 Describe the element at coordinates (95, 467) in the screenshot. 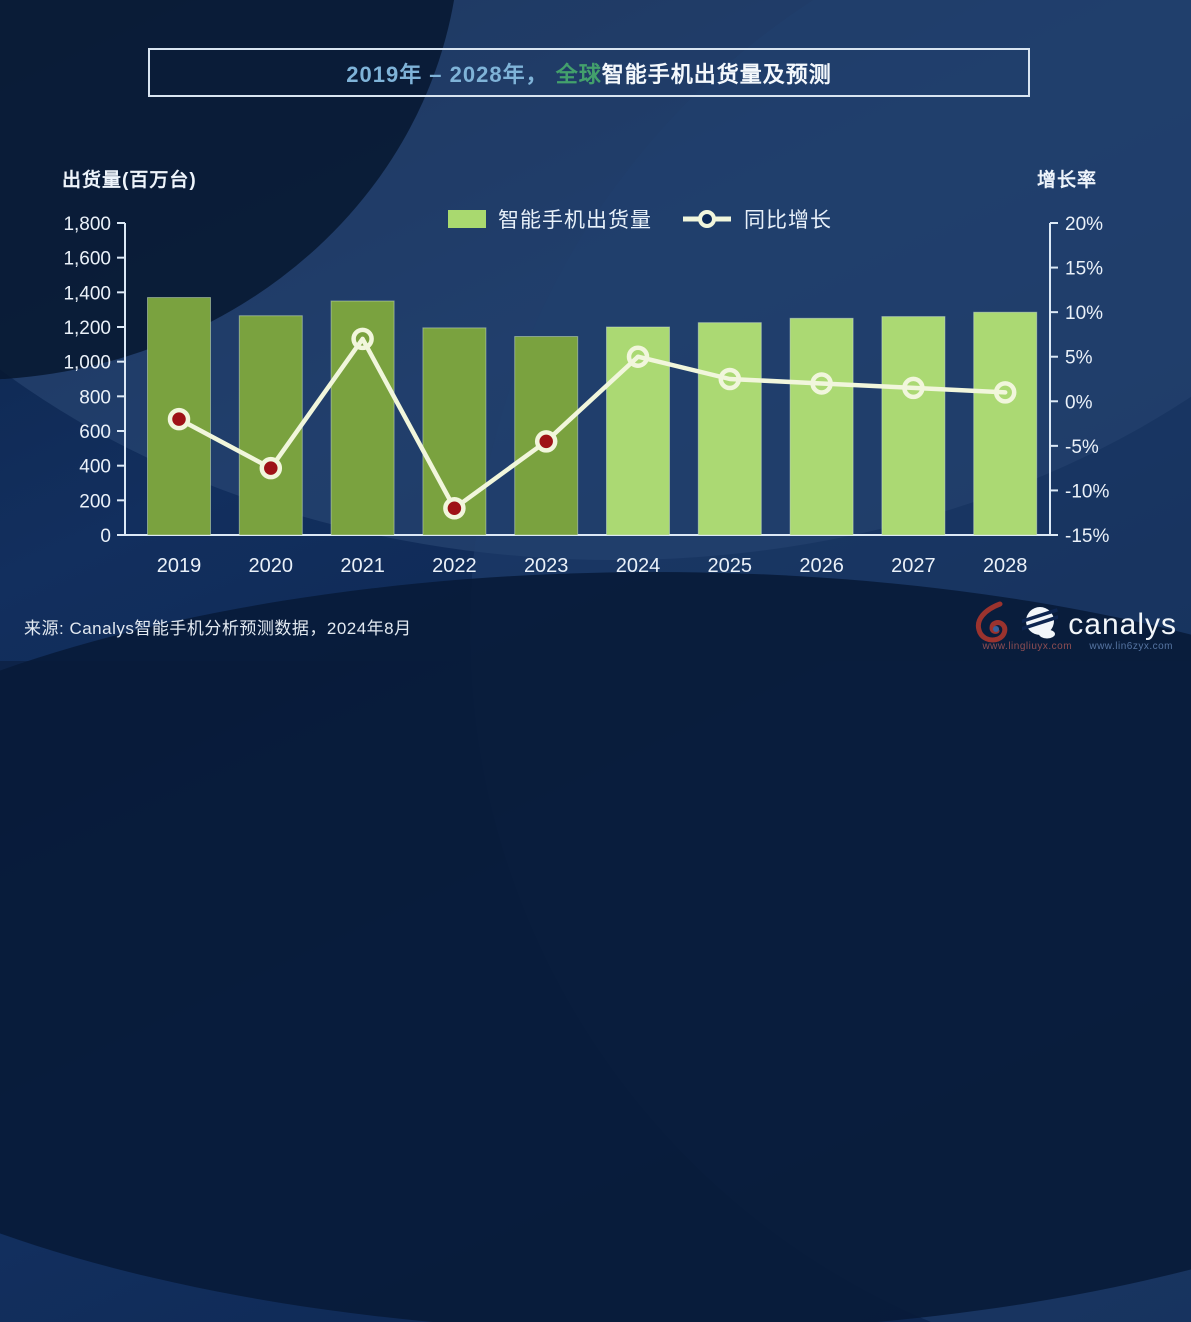

I see `left-tick-label-400: 400` at that location.